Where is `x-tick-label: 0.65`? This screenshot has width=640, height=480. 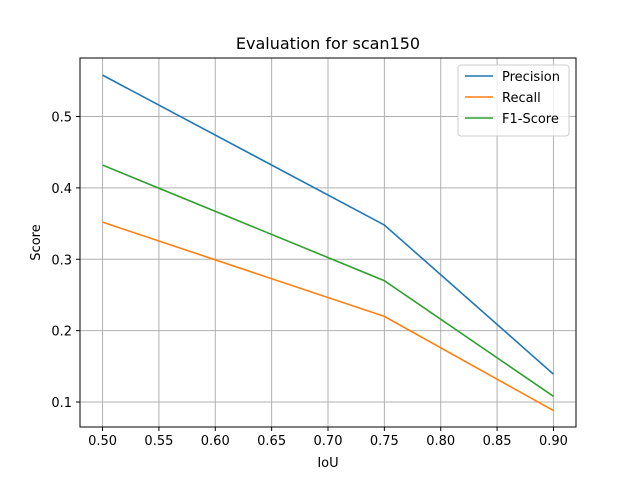
x-tick-label: 0.65 is located at coordinates (271, 441).